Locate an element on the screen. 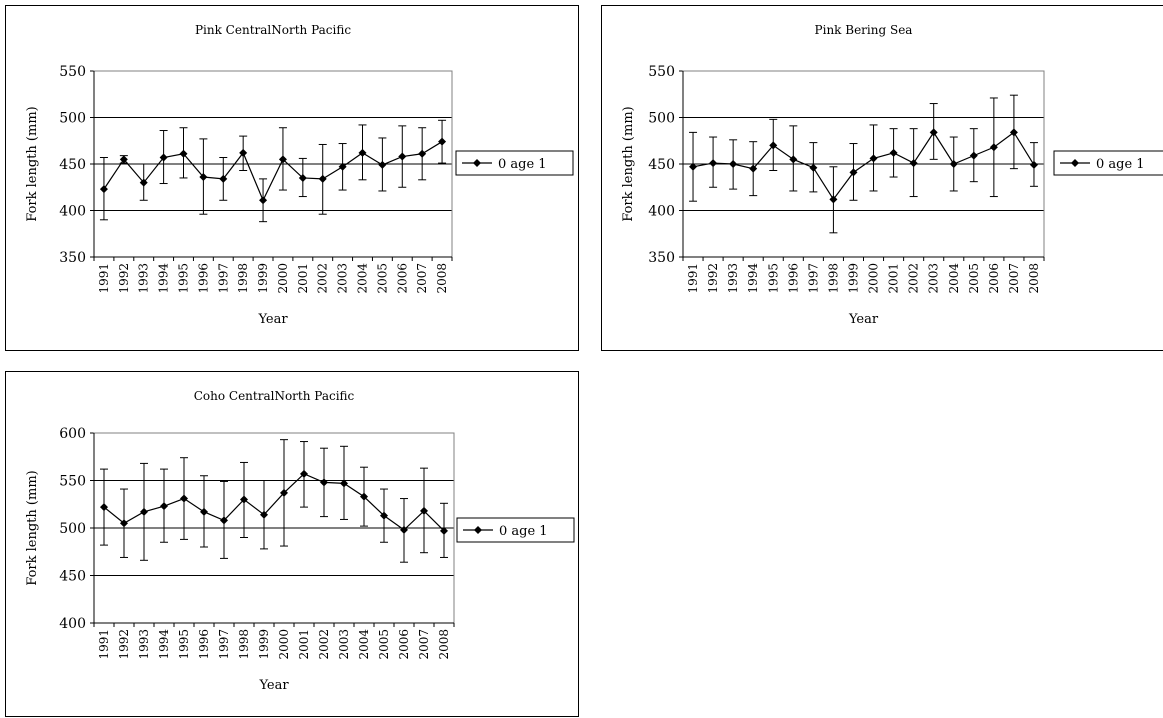  chart-title: Pink Bering Sea is located at coordinates (864, 30).